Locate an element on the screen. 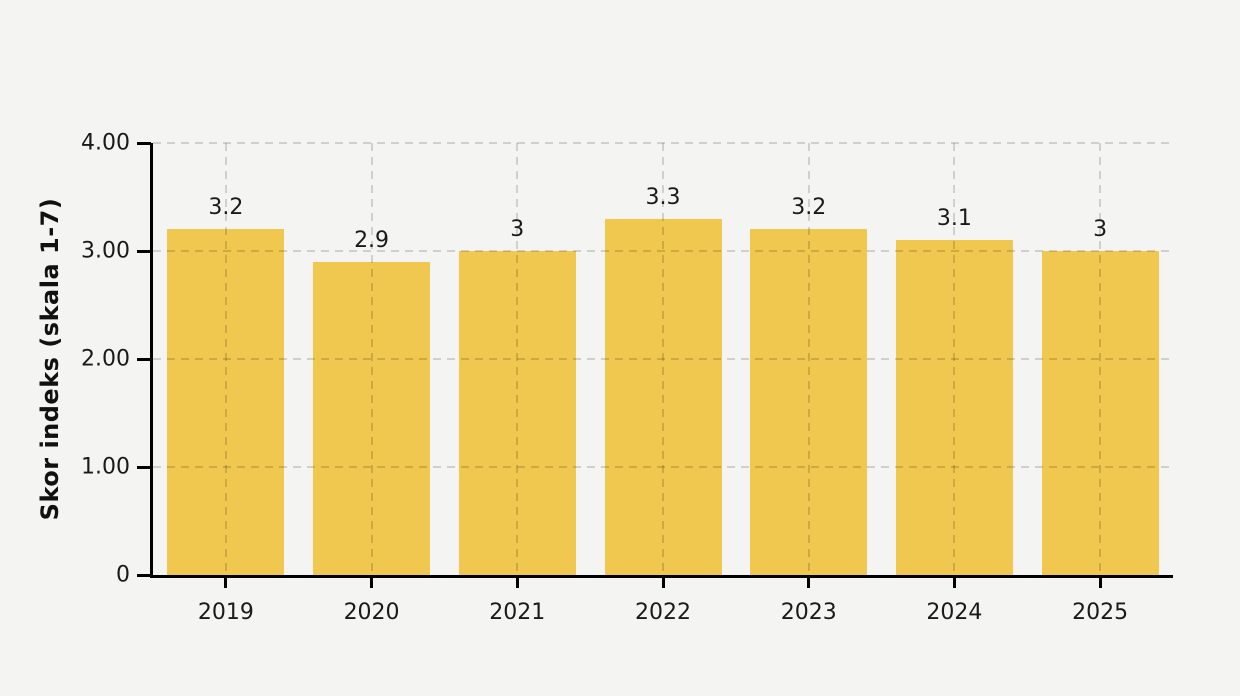 This screenshot has width=1240, height=696. x-tick-label: 2021 is located at coordinates (517, 612).